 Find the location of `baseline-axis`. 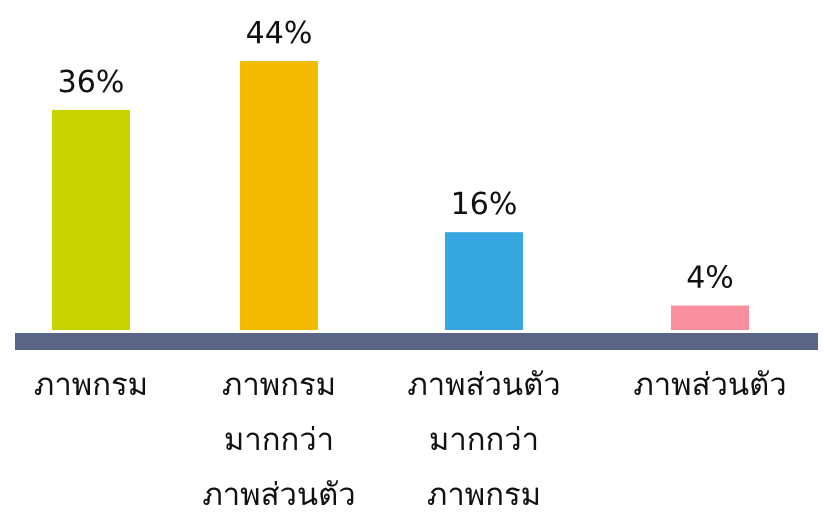

baseline-axis is located at coordinates (416, 341).